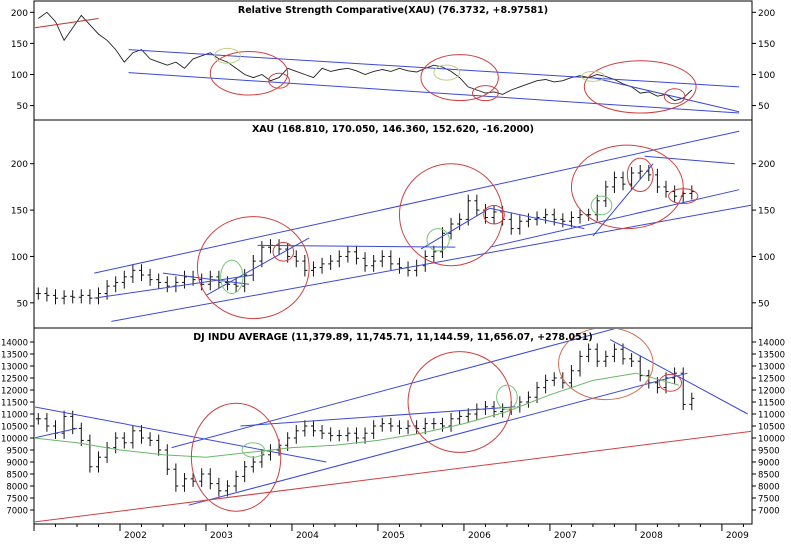 This screenshot has height=547, width=791. I want to click on y-tick-label-right: 13500, so click(771, 356).